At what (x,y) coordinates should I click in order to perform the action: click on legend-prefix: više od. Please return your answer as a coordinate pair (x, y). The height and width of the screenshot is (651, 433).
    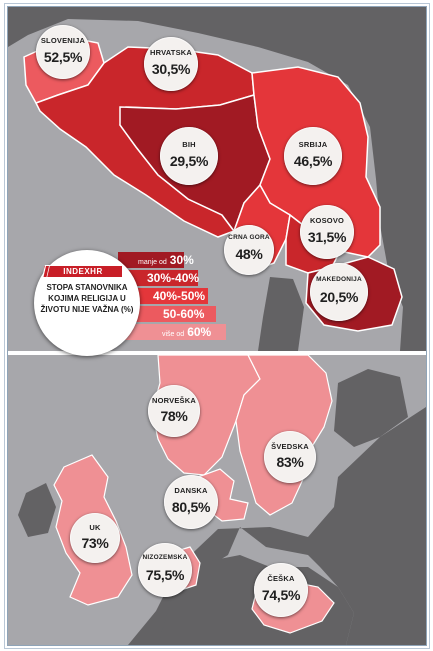
    Looking at the image, I should click on (173, 334).